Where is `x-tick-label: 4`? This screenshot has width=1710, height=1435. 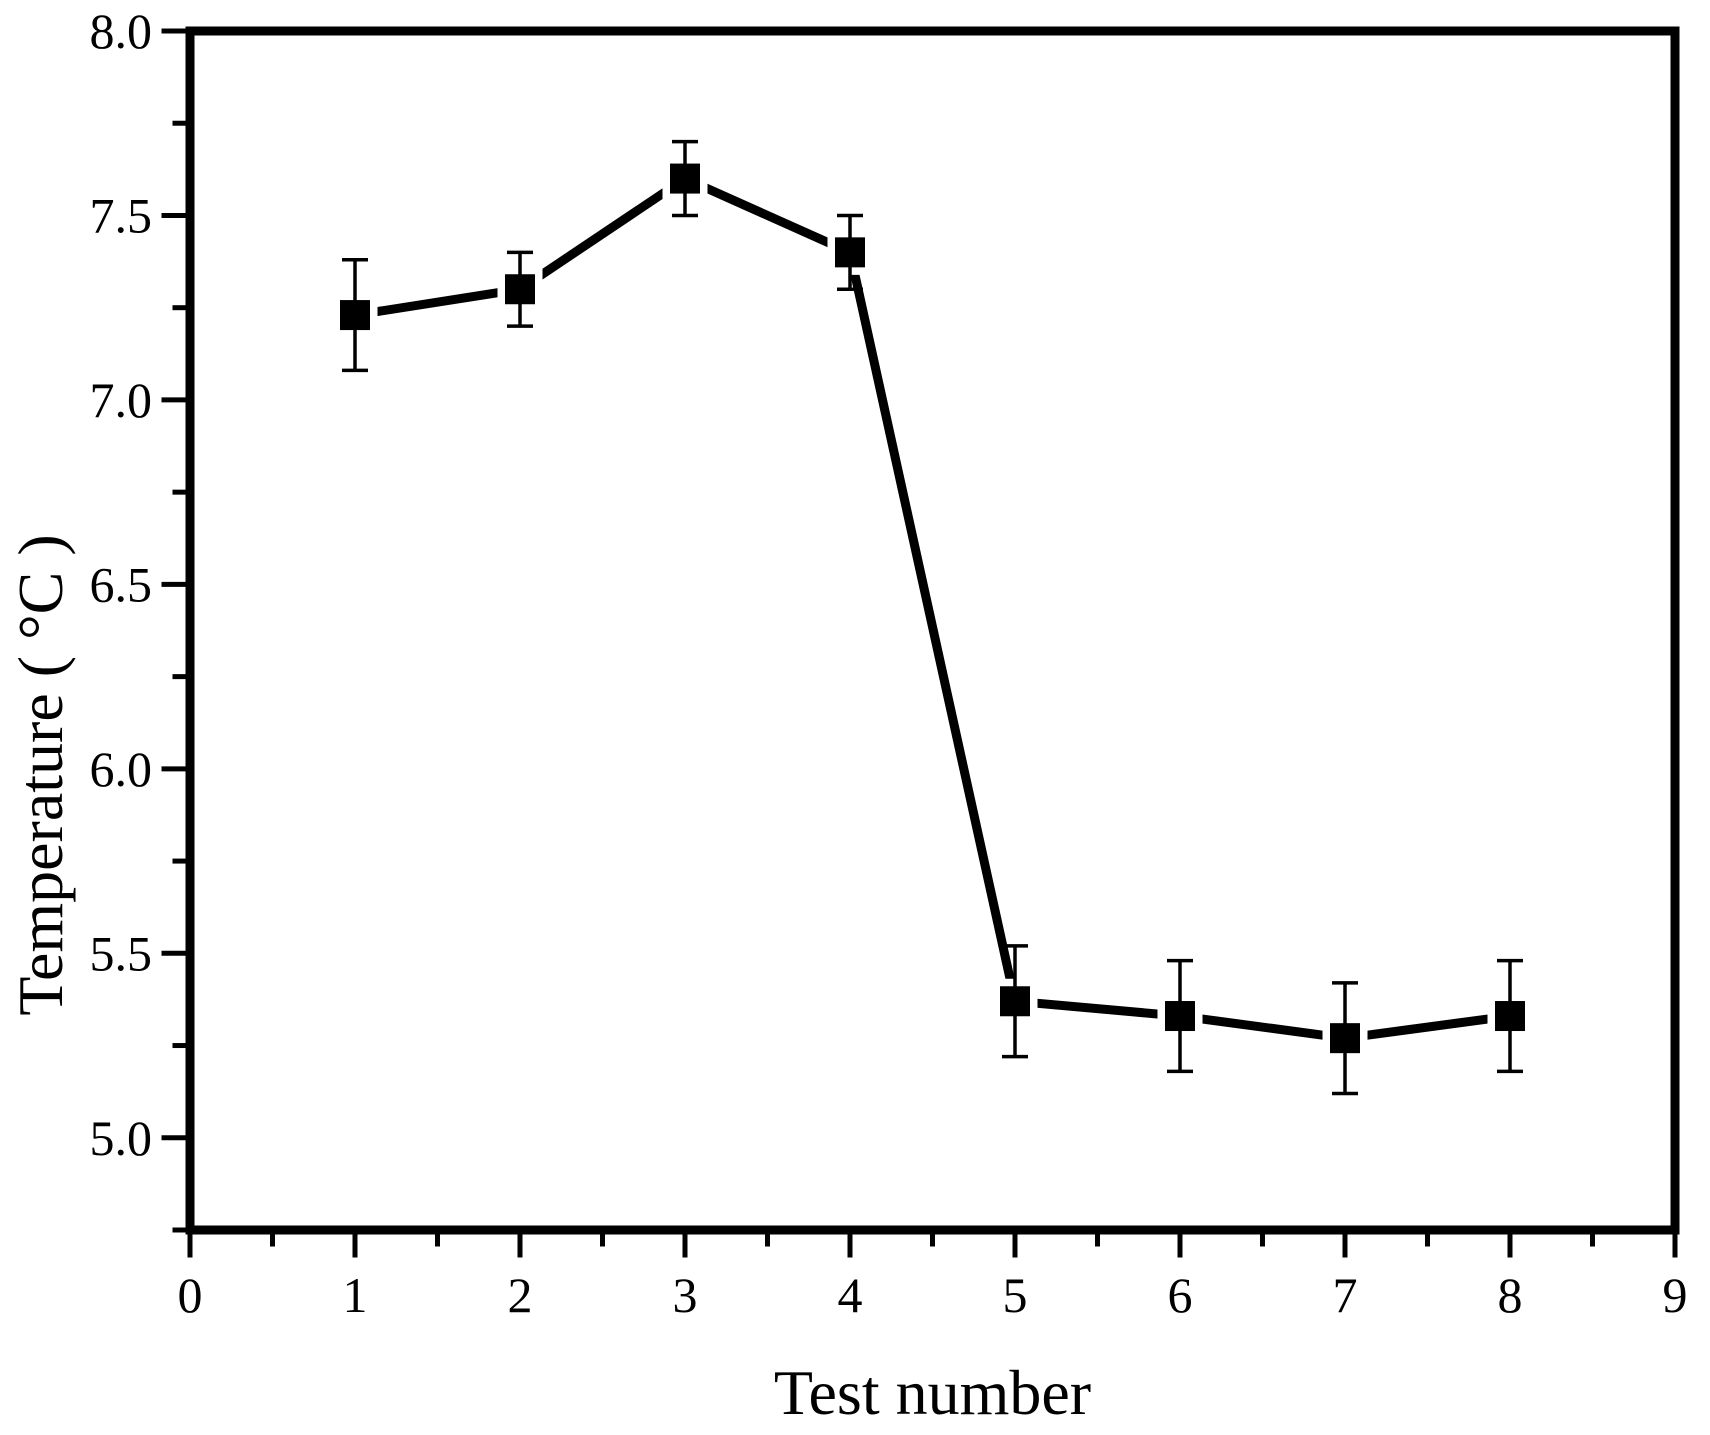 x-tick-label: 4 is located at coordinates (850, 1295).